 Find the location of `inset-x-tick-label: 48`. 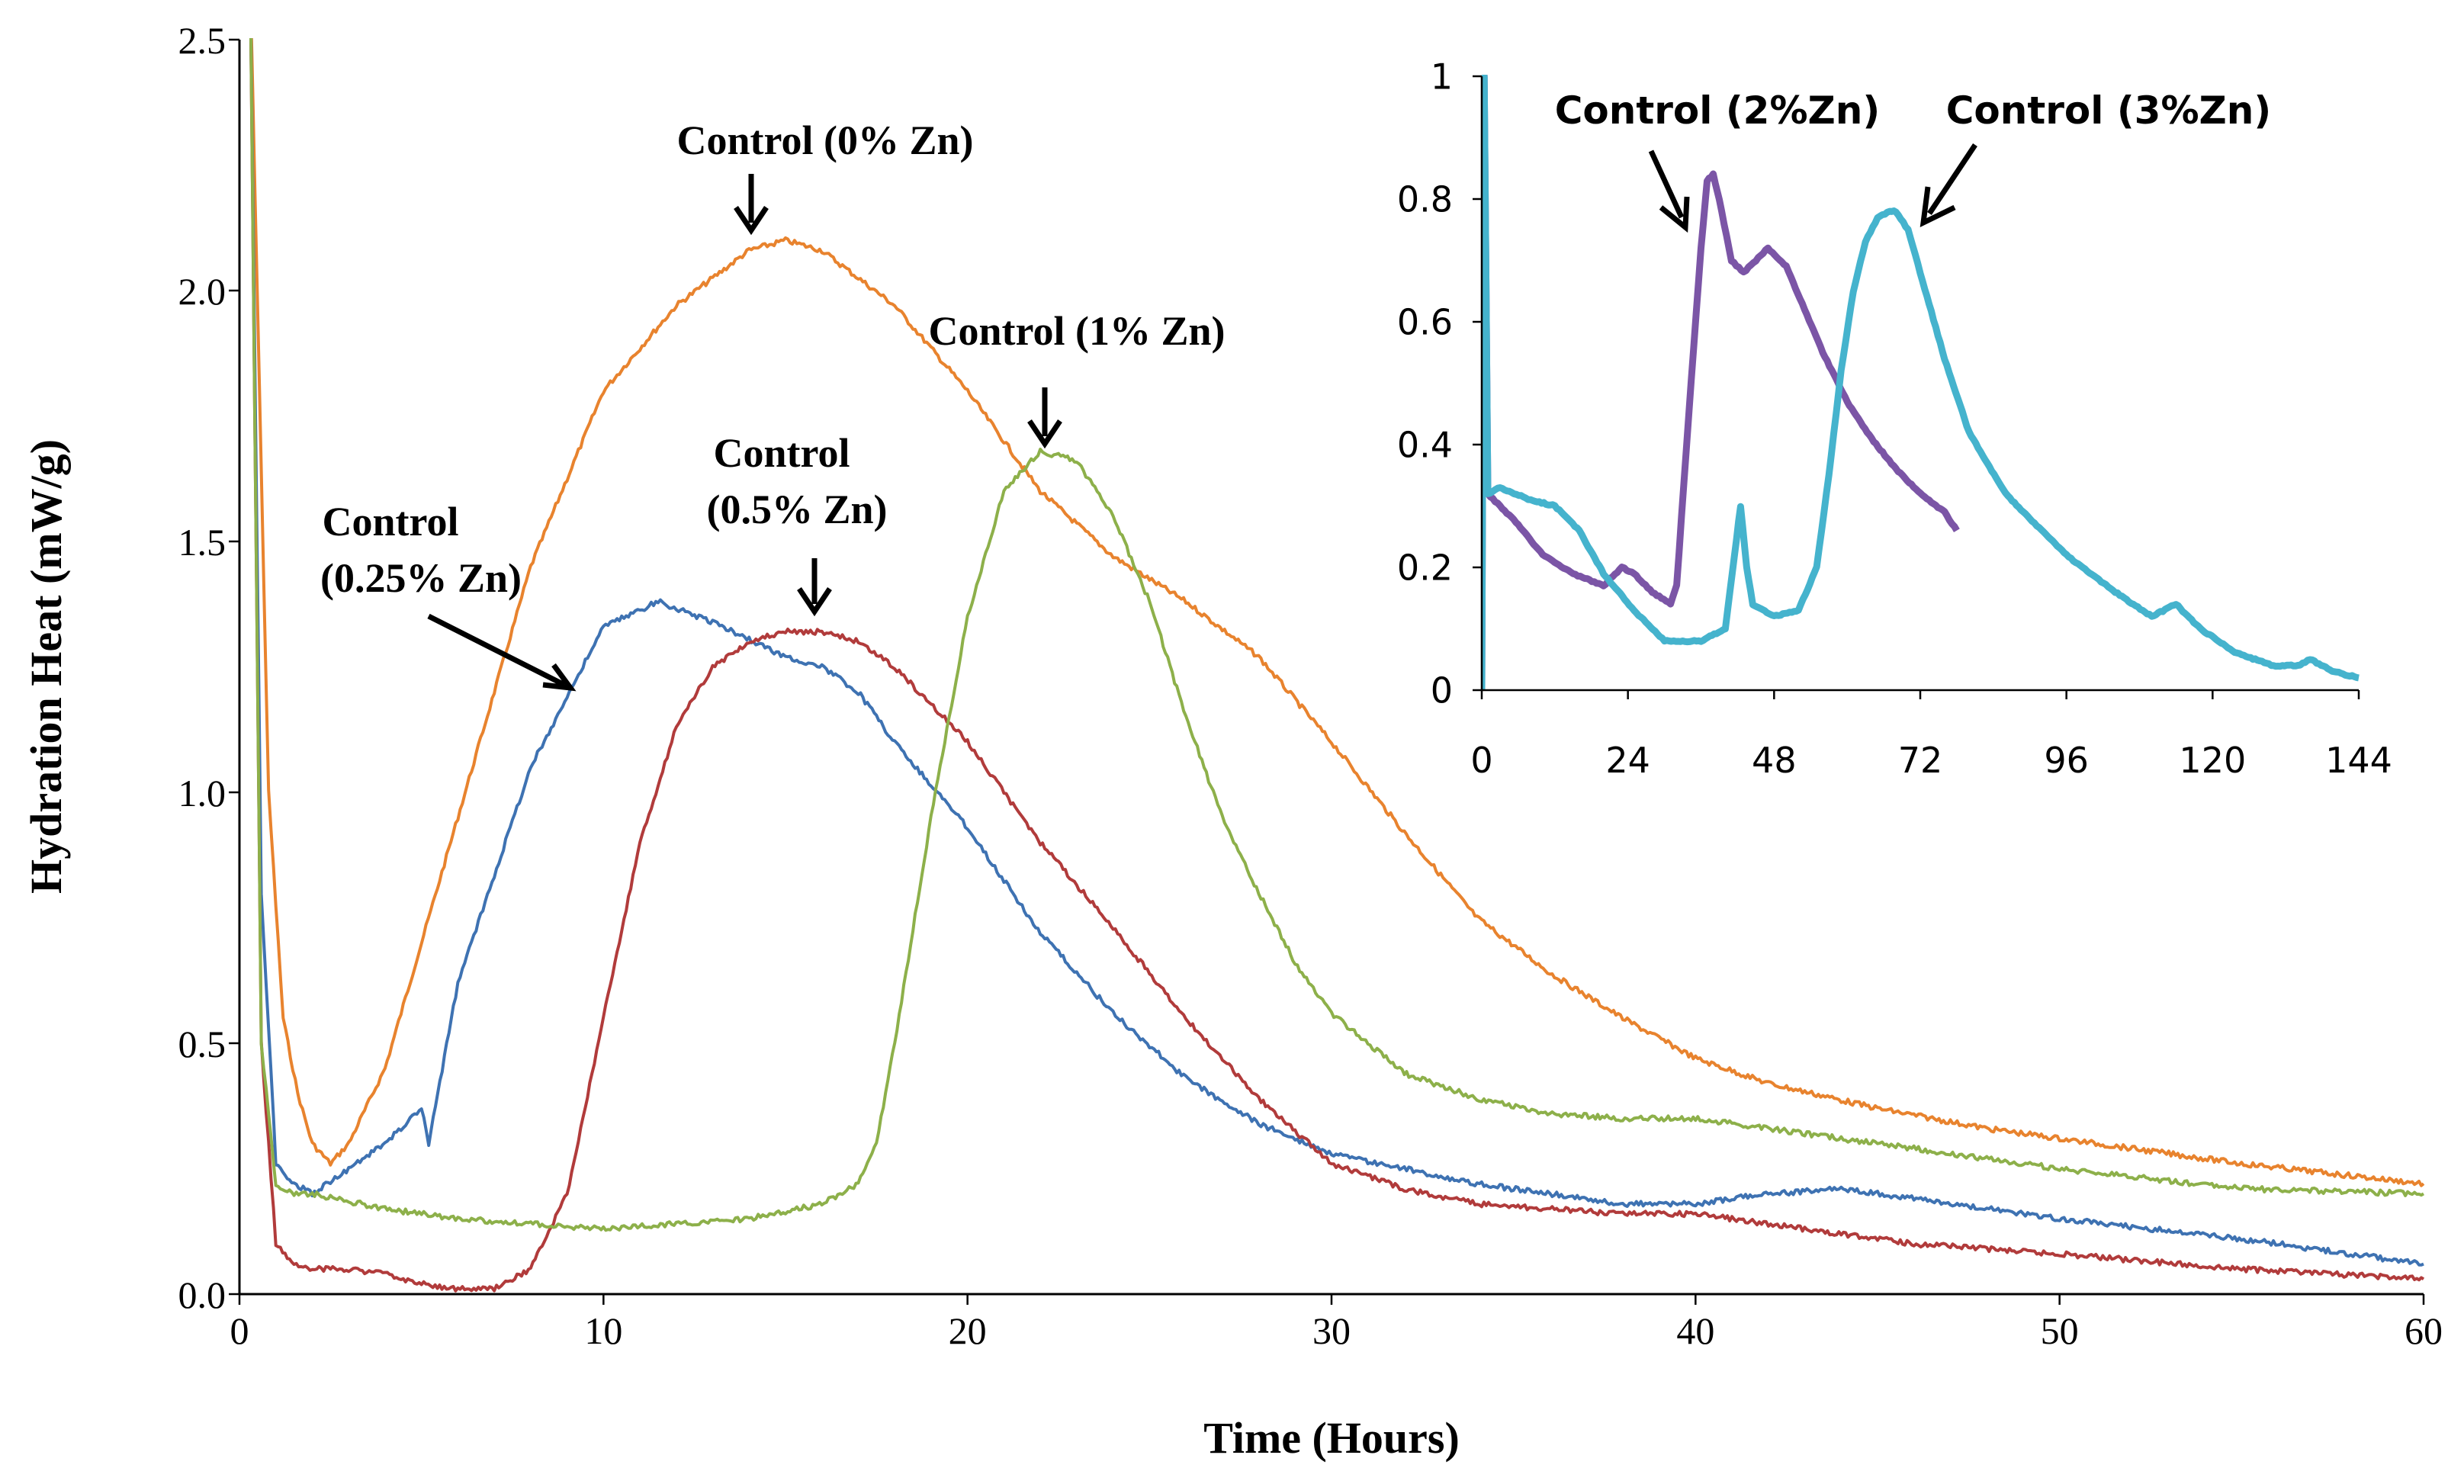

inset-x-tick-label: 48 is located at coordinates (1774, 761).